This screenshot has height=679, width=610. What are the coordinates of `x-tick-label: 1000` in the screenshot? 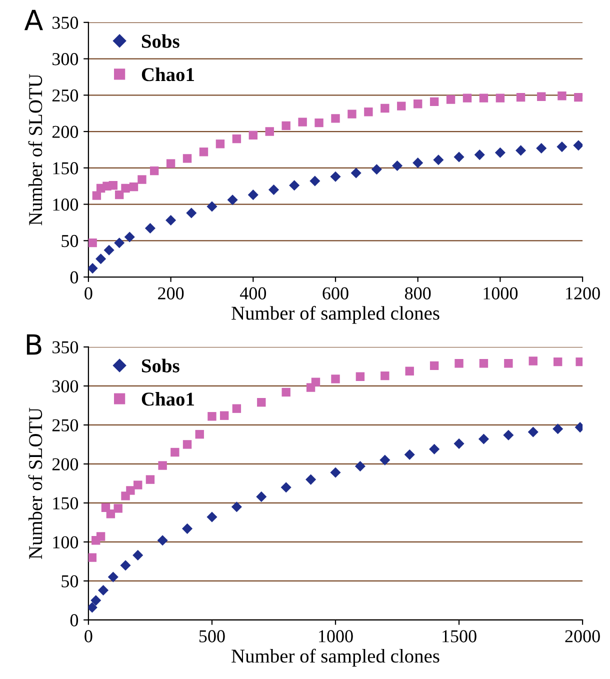 It's located at (501, 293).